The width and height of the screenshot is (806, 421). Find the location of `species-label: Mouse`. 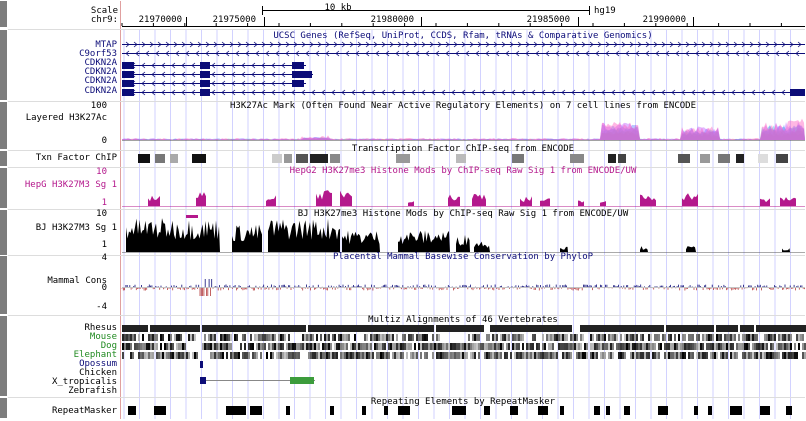

species-label: Mouse is located at coordinates (103, 337).